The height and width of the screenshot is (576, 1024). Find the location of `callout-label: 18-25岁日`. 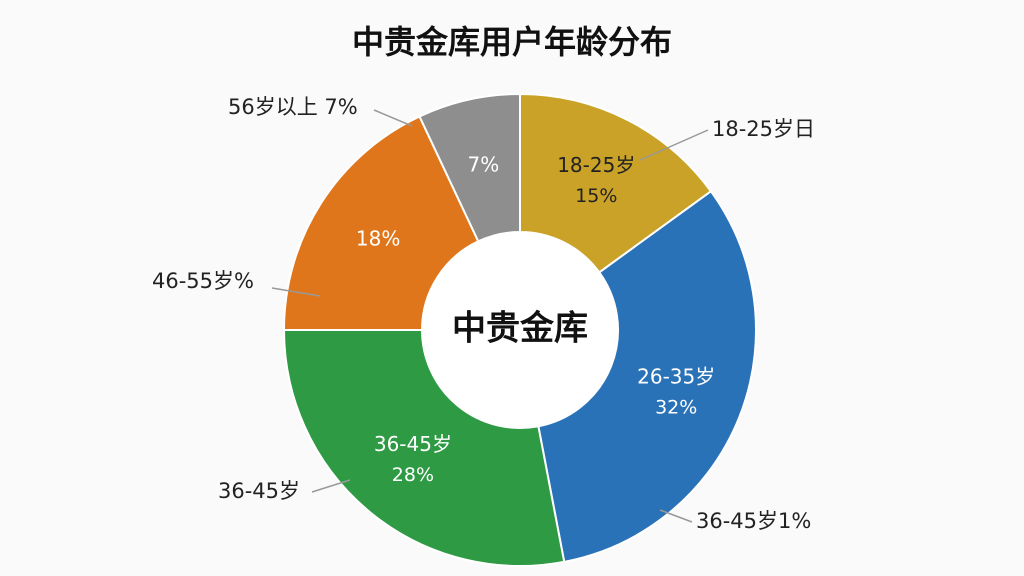

callout-label: 18-25岁日 is located at coordinates (763, 129).